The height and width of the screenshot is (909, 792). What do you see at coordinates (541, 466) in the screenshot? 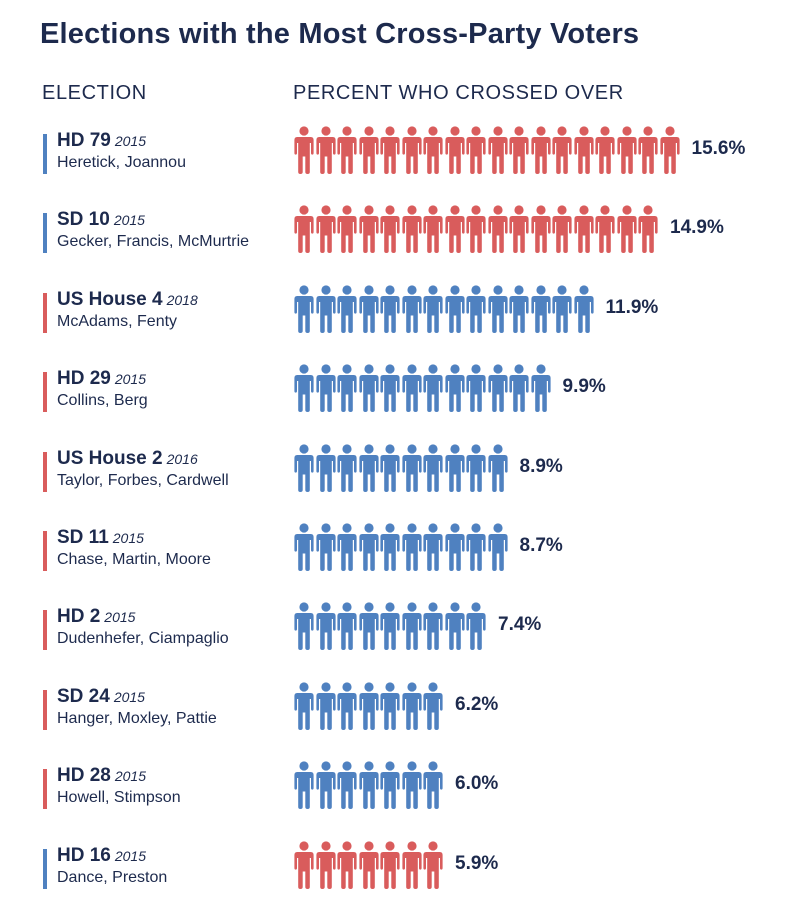
I see `percent-label: 8.9%` at bounding box center [541, 466].